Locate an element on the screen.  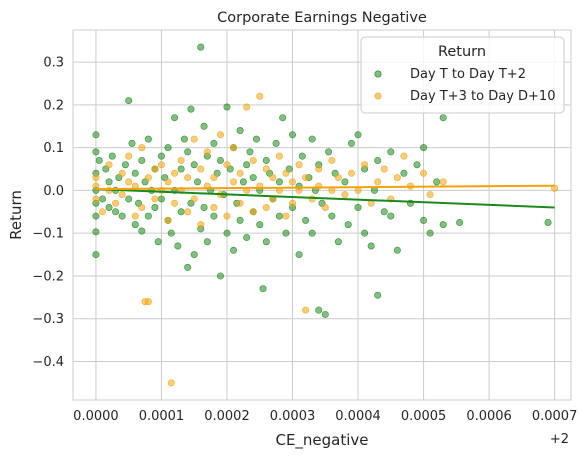
legend-box is located at coordinates (462, 75).